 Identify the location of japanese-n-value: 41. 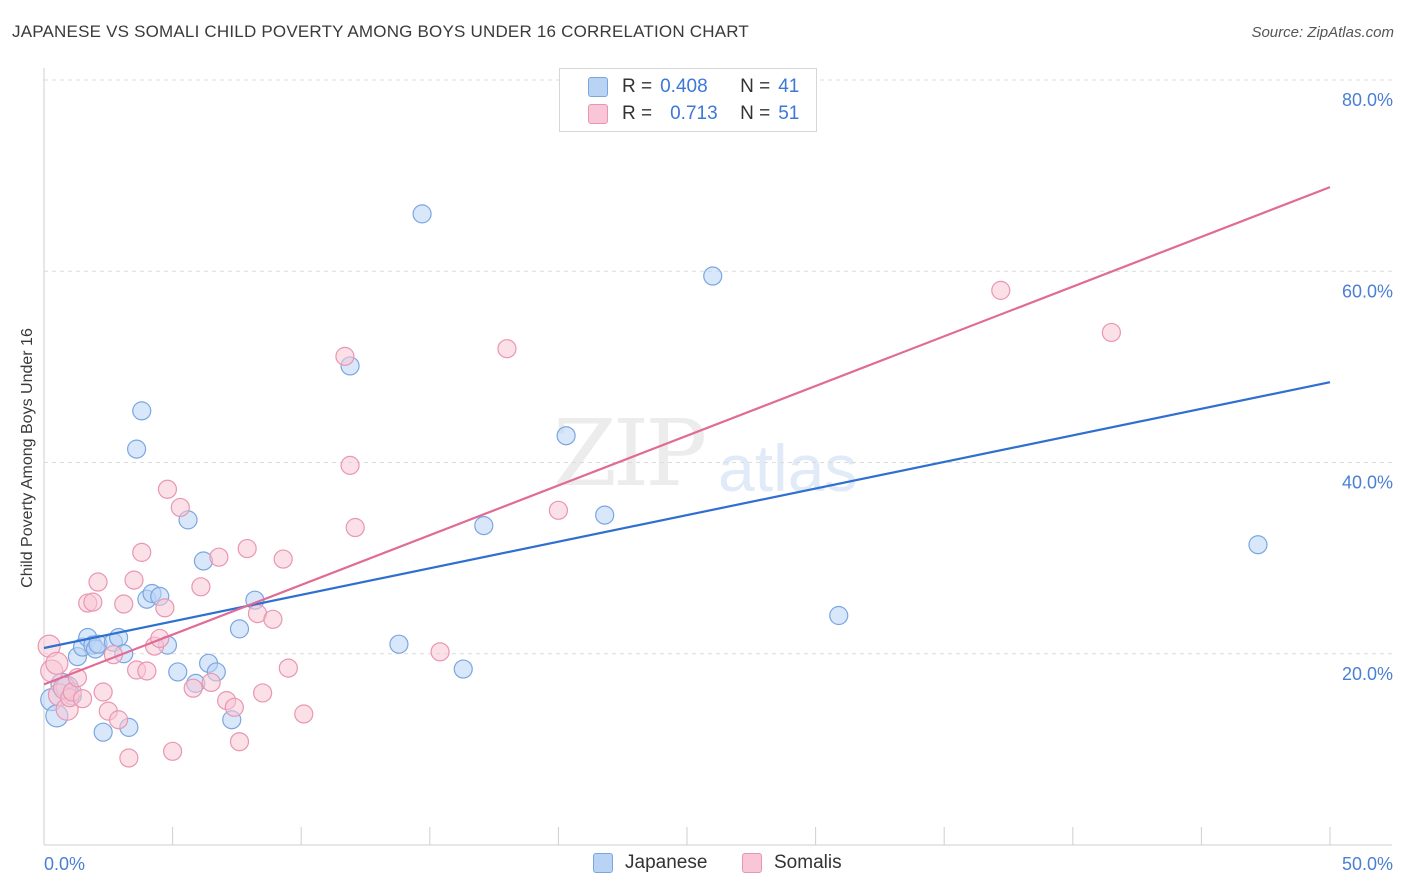
(789, 86).